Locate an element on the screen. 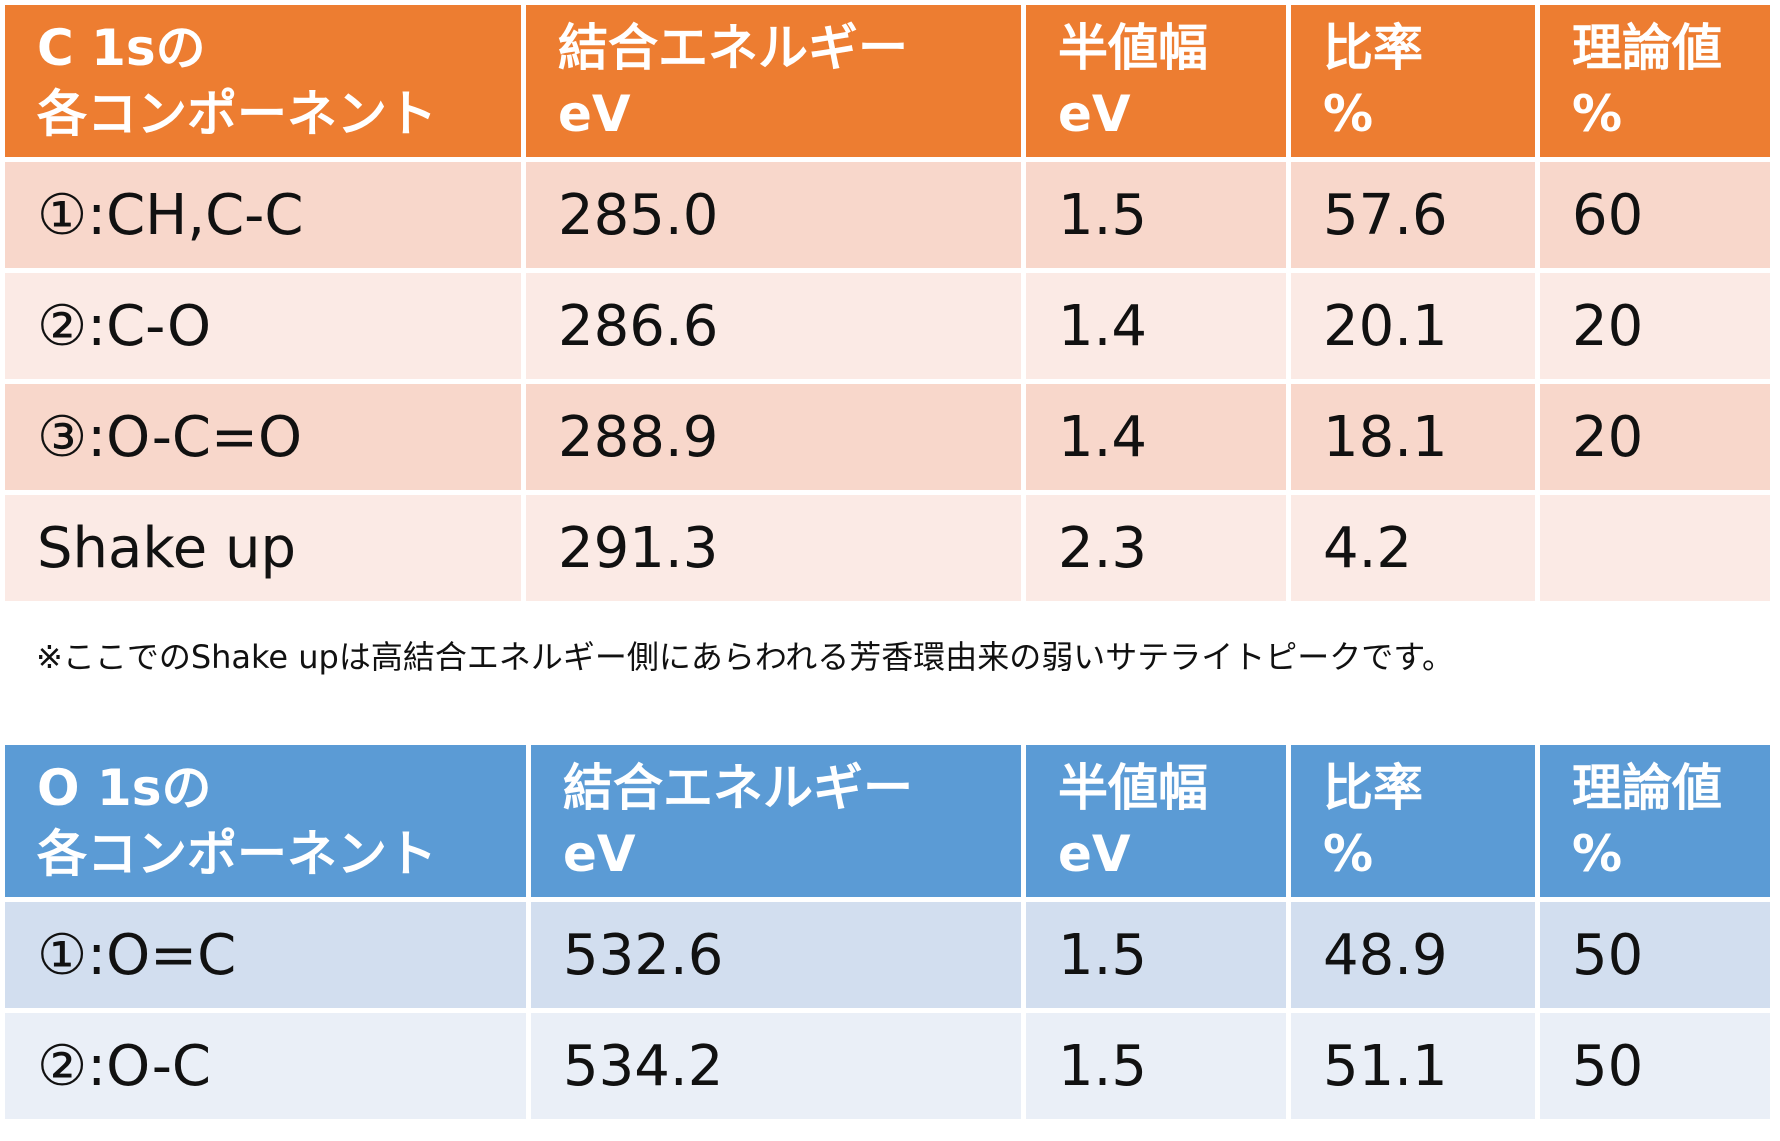  cell-binding-energy: 285.0 is located at coordinates (773, 215).